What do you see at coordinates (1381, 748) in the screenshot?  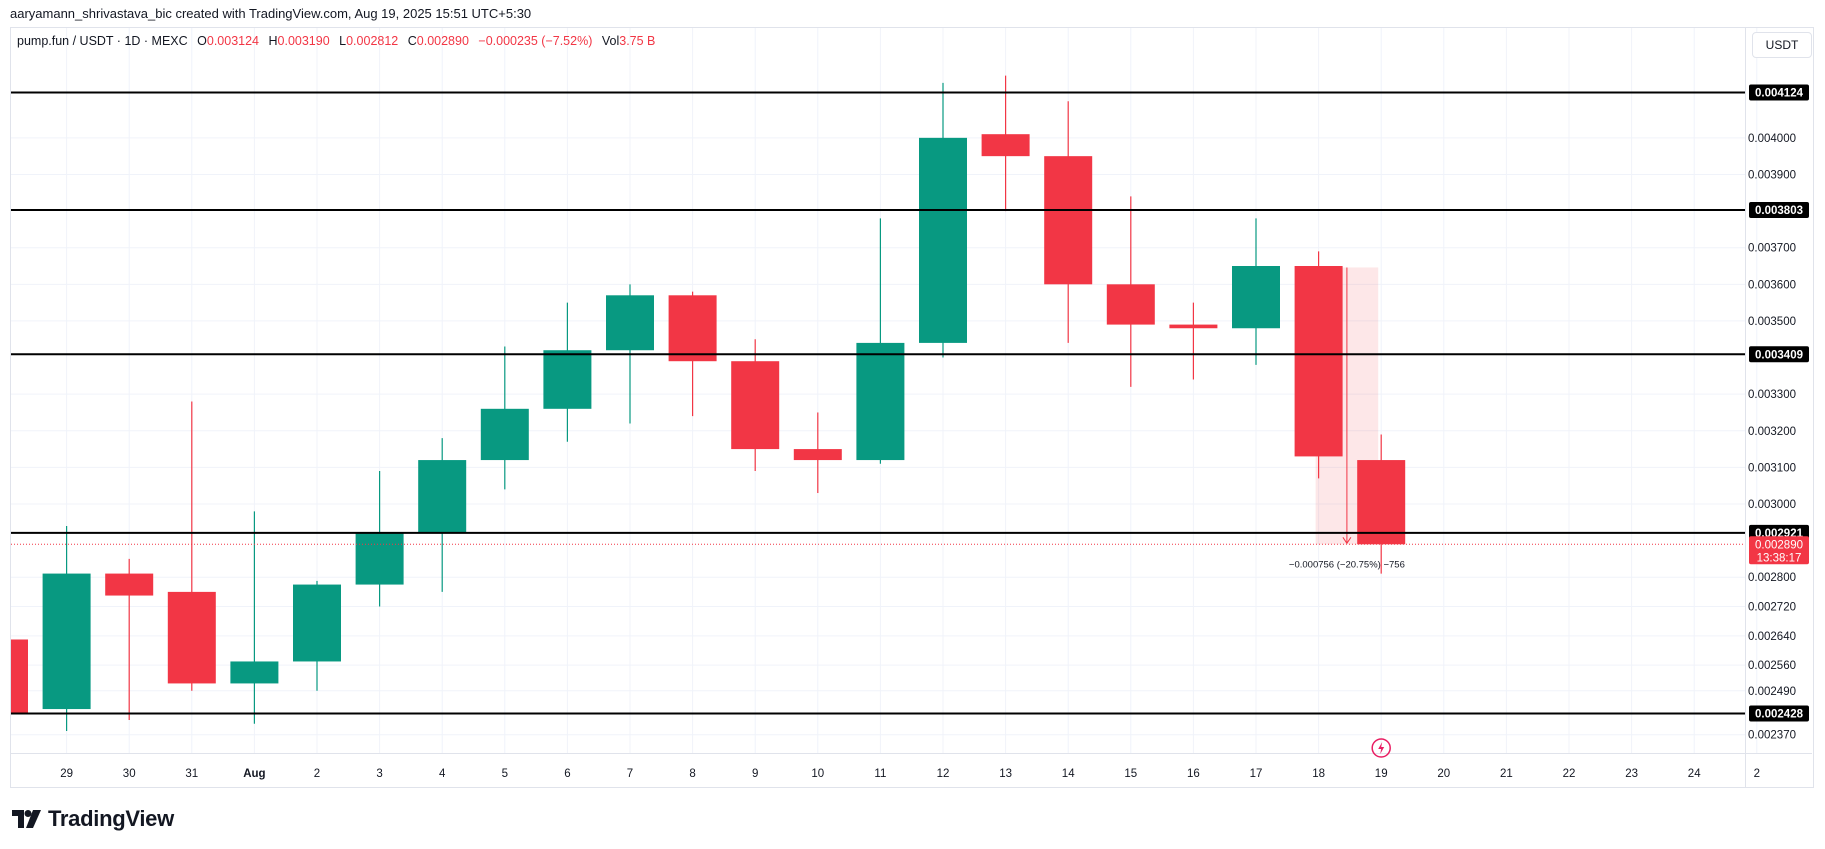 I see `lightning-bolt-glyph` at bounding box center [1381, 748].